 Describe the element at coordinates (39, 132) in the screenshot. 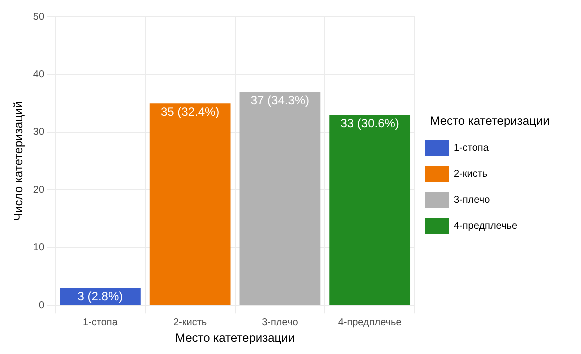

I see `y-tick-label: 30` at that location.